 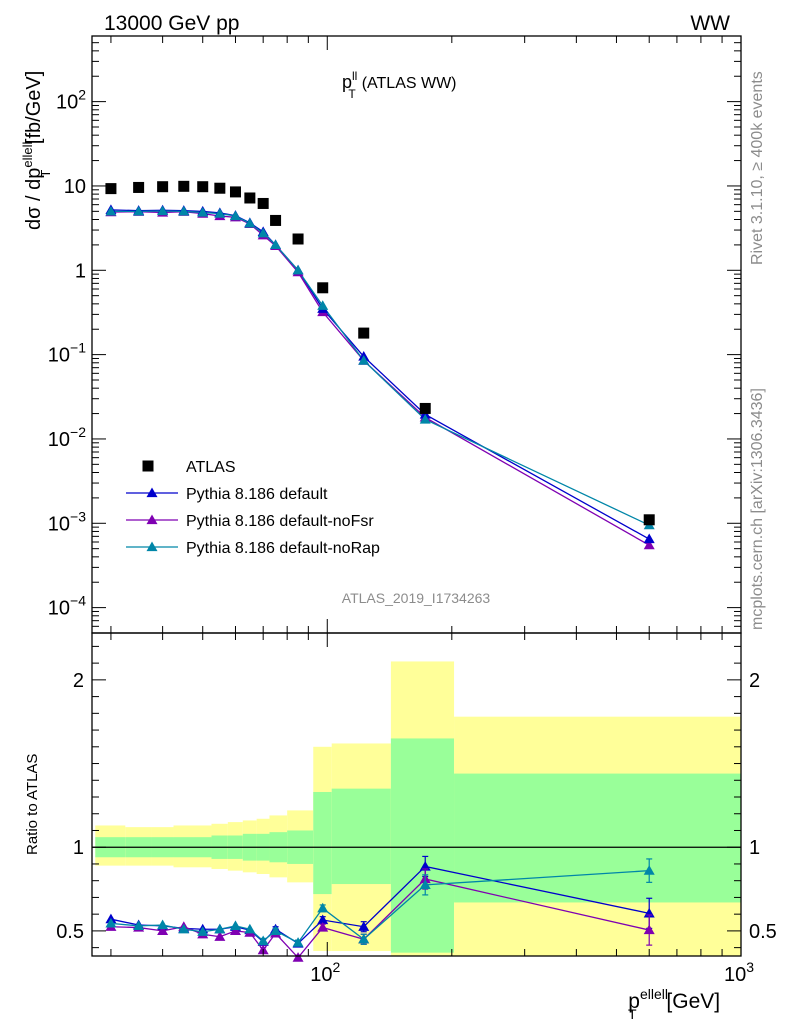 What do you see at coordinates (325, 972) in the screenshot?
I see `ratio-xtick-label-0: 10²` at bounding box center [325, 972].